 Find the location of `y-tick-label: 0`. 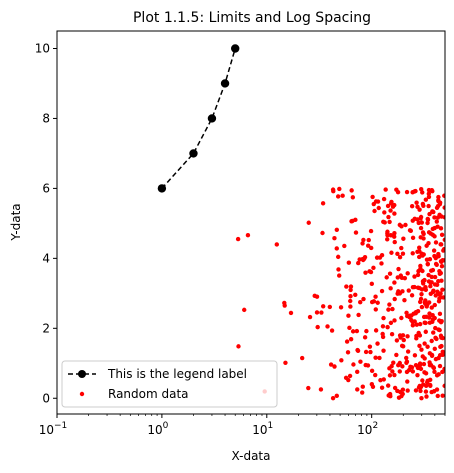

y-tick-label: 0 is located at coordinates (46, 398).